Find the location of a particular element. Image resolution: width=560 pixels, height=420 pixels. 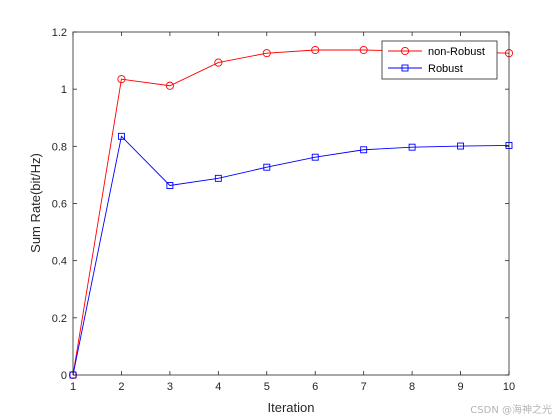

non-robust-legend-label: non-Robust is located at coordinates (456, 52).